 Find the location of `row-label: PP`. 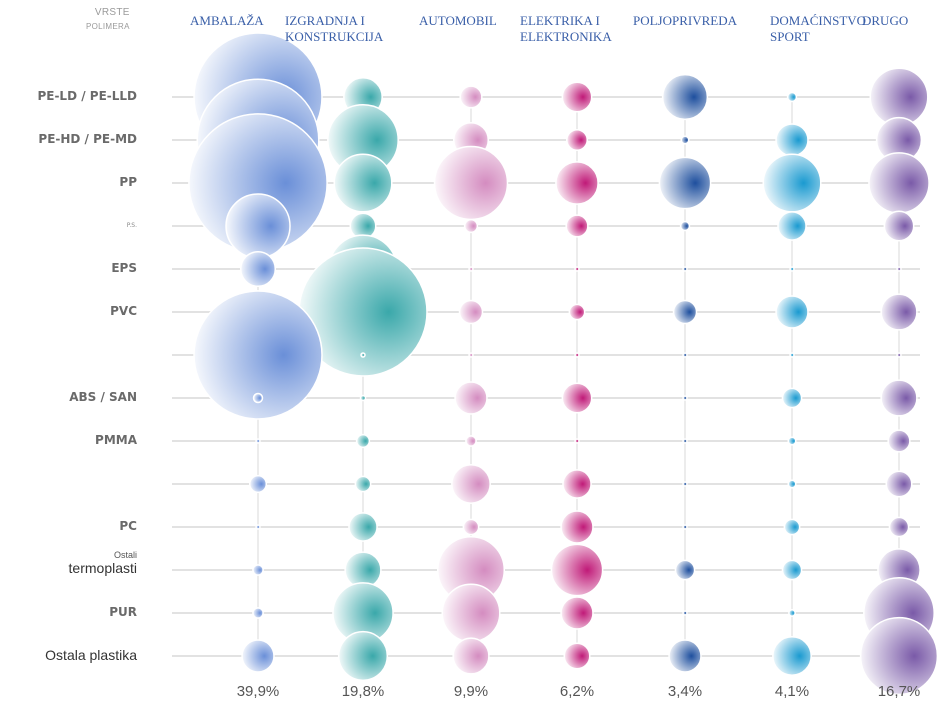

row-label: PP is located at coordinates (128, 182).